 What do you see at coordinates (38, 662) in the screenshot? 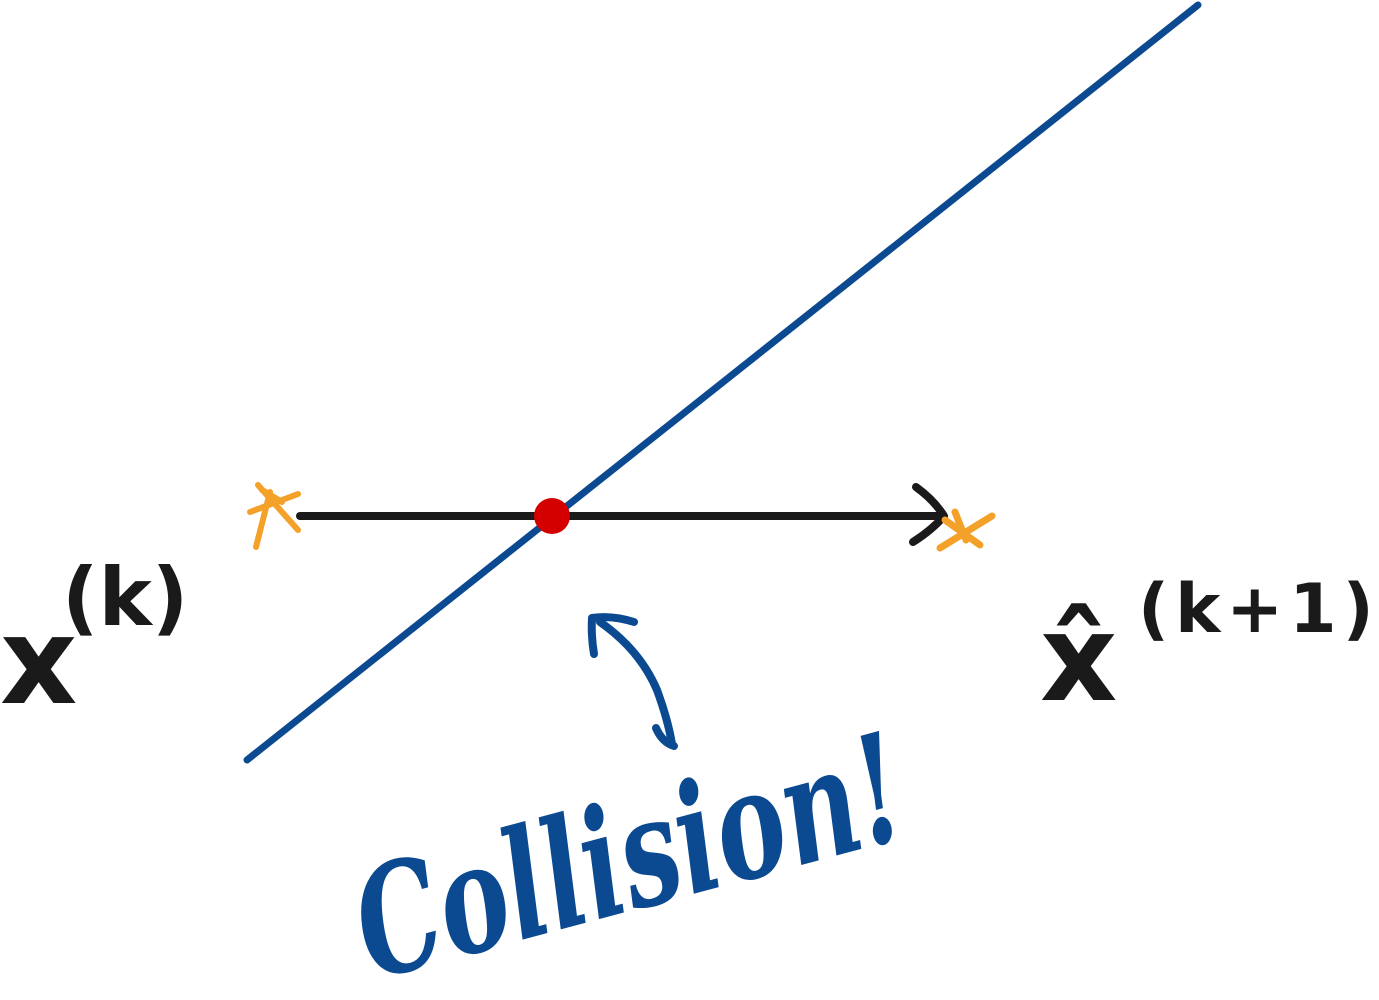
I see `start-point-label: x` at bounding box center [38, 662].